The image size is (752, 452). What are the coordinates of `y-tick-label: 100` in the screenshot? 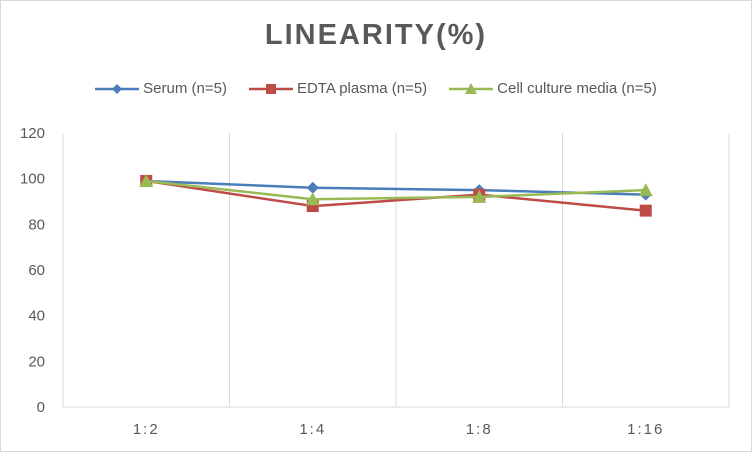 It's located at (32, 179).